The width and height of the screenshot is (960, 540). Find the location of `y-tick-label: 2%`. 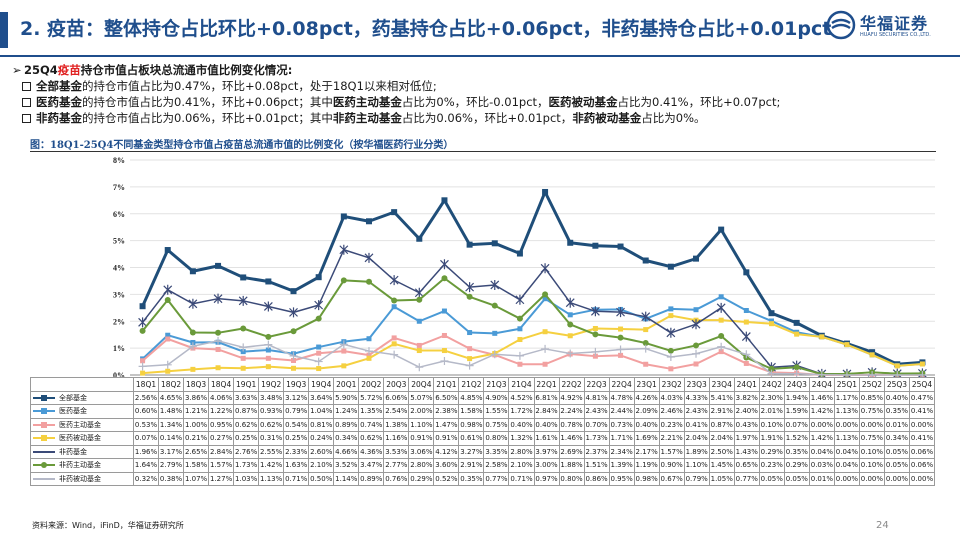

y-tick-label: 2% is located at coordinates (119, 321).